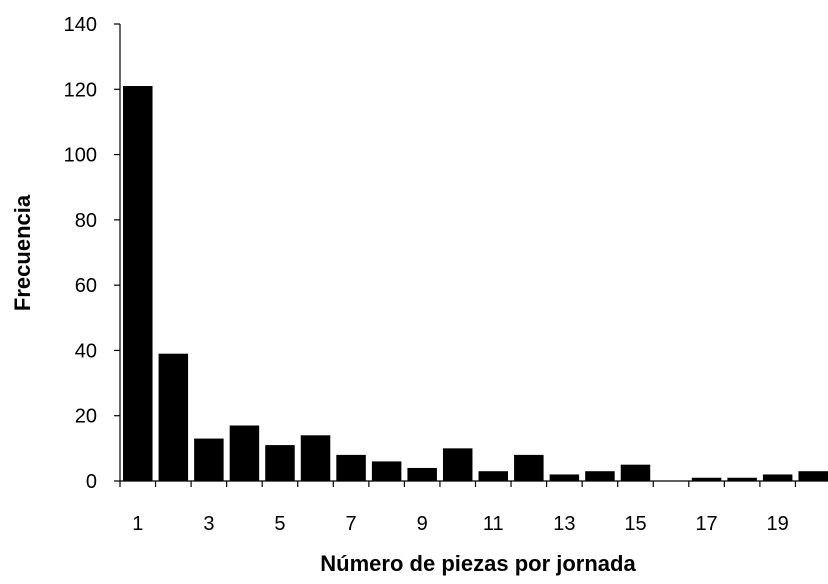 Image resolution: width=828 pixels, height=584 pixels. Describe the element at coordinates (279, 524) in the screenshot. I see `x-tick-label: 5` at that location.